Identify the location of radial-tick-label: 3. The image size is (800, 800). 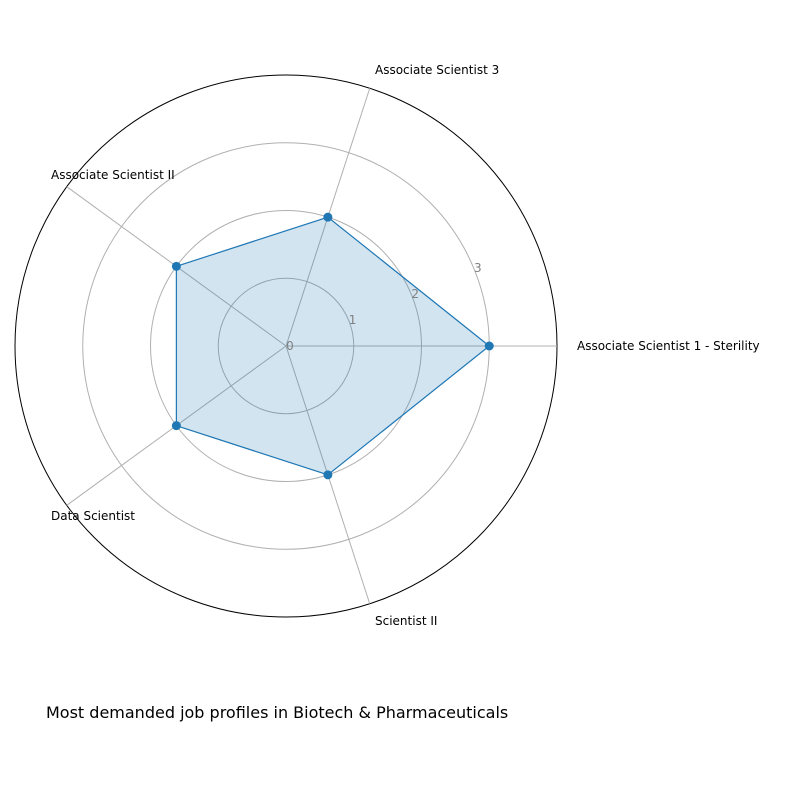
(478, 268).